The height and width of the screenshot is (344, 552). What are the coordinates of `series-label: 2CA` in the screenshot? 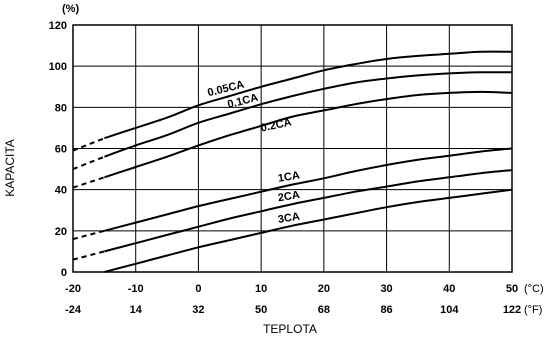 It's located at (289, 196).